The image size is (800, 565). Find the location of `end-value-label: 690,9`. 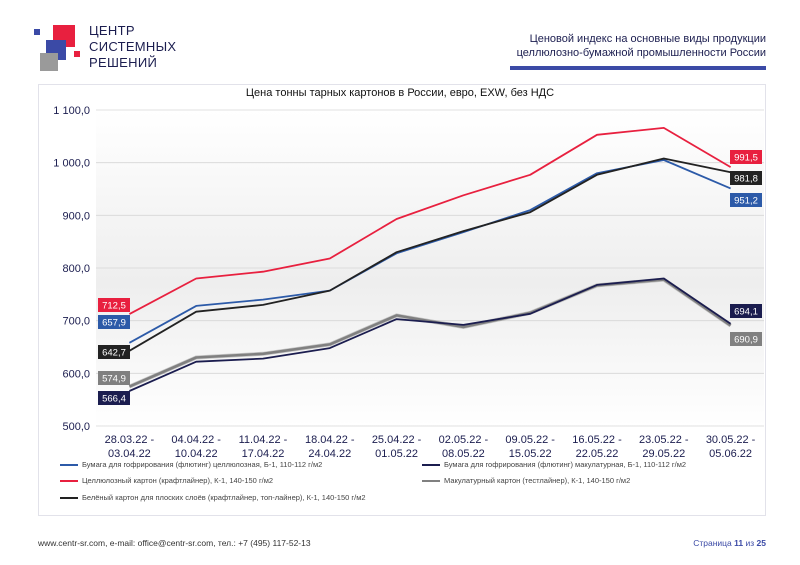

end-value-label: 690,9 is located at coordinates (746, 340).